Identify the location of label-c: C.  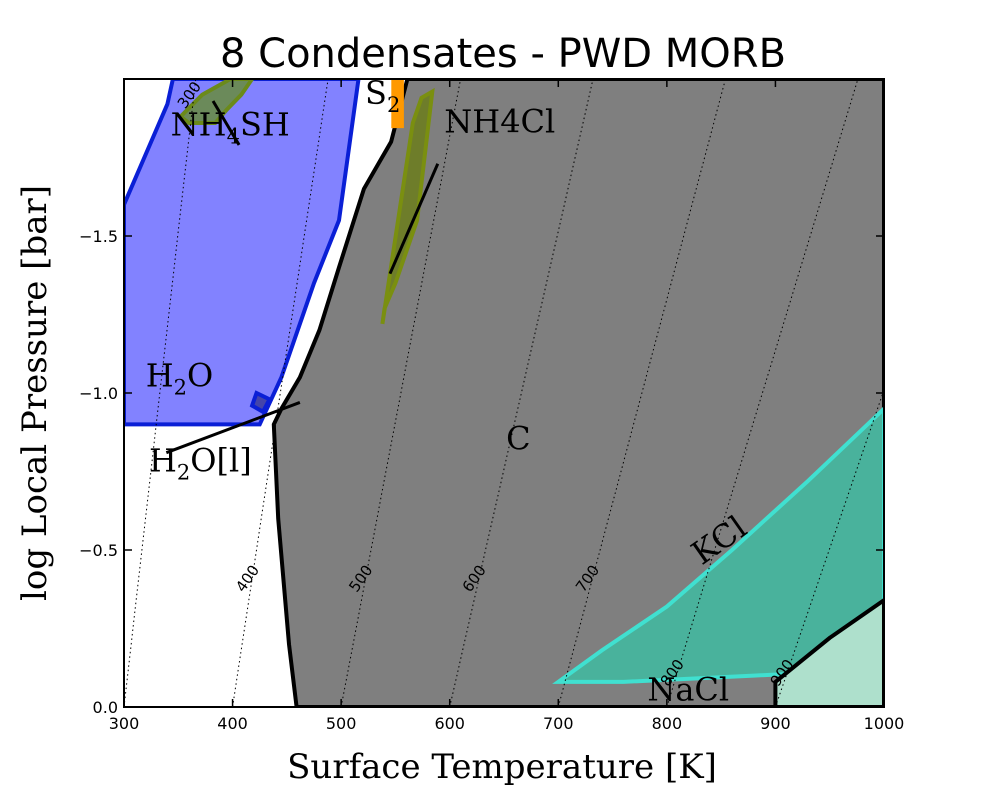
(518, 439).